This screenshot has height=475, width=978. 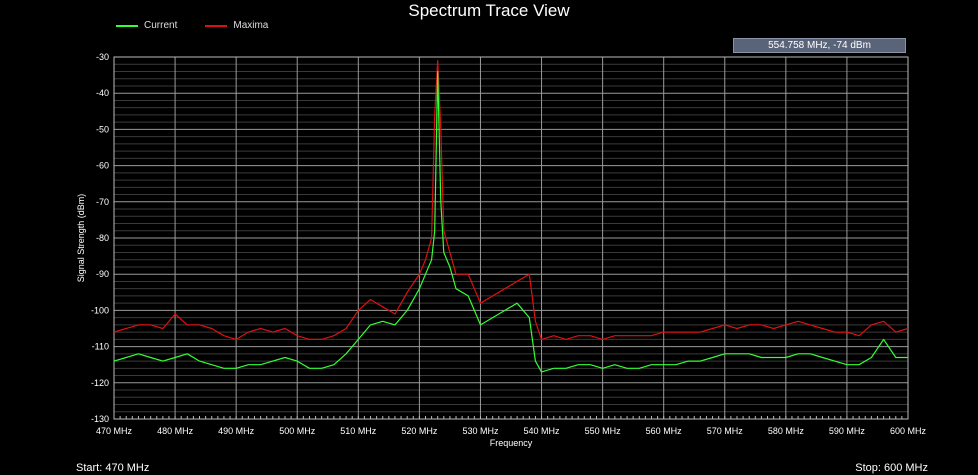 I want to click on y-tick-label: -120, so click(x=100, y=383).